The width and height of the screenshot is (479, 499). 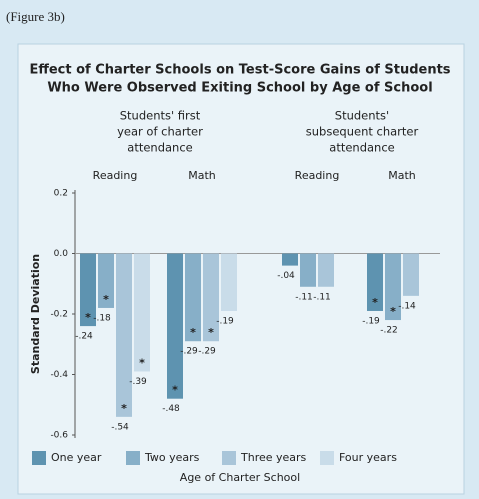 I want to click on legend-label: Two years, so click(x=172, y=457).